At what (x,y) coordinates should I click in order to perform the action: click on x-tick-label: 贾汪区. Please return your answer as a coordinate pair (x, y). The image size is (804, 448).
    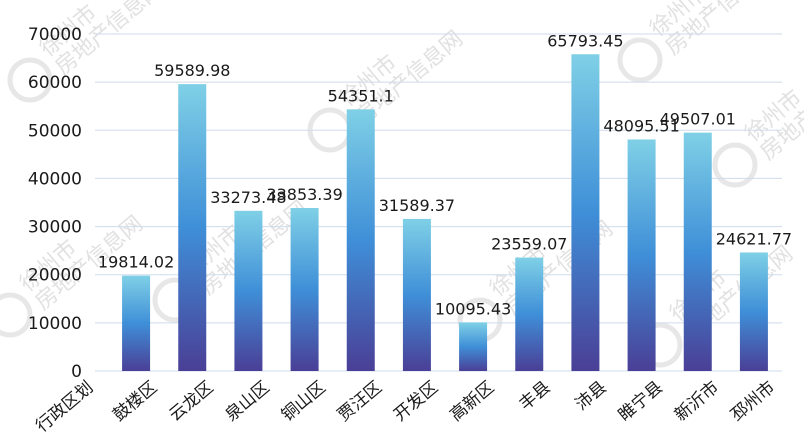
    Looking at the image, I should click on (360, 402).